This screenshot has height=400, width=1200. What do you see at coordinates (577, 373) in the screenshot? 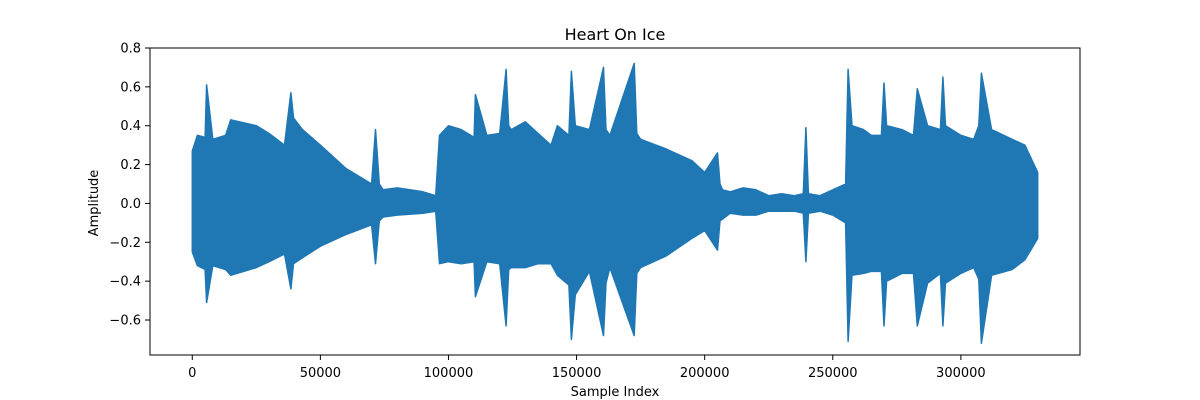
I see `x-tick-label: 150000` at bounding box center [577, 373].